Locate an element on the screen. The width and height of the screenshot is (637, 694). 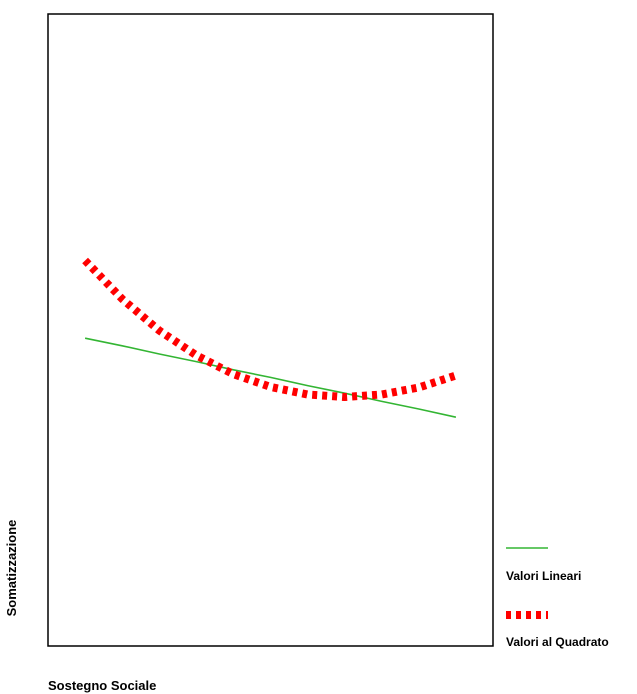
x-axis-label: Sostegno Sociale is located at coordinates (102, 685).